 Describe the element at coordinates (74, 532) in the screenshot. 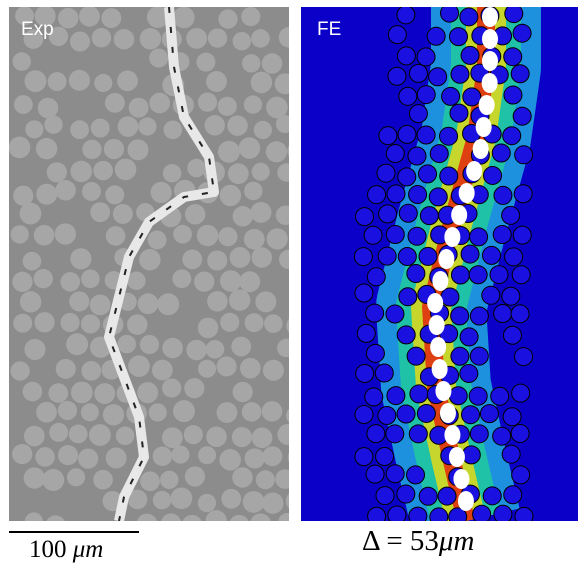

I see `scale-bar-line` at that location.